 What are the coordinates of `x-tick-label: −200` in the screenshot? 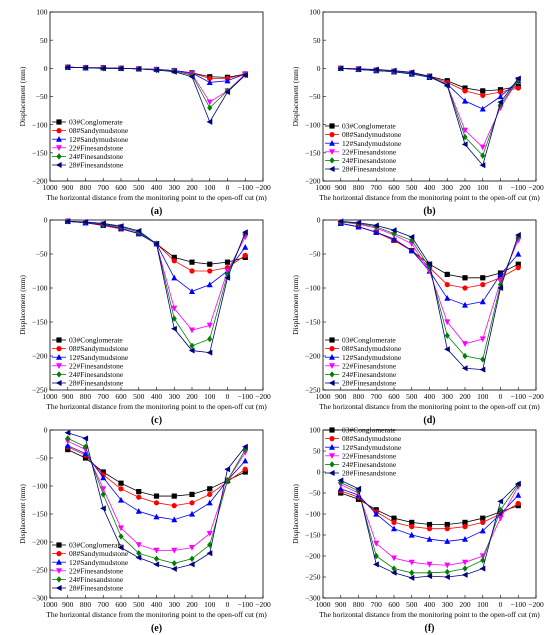 It's located at (263, 604).